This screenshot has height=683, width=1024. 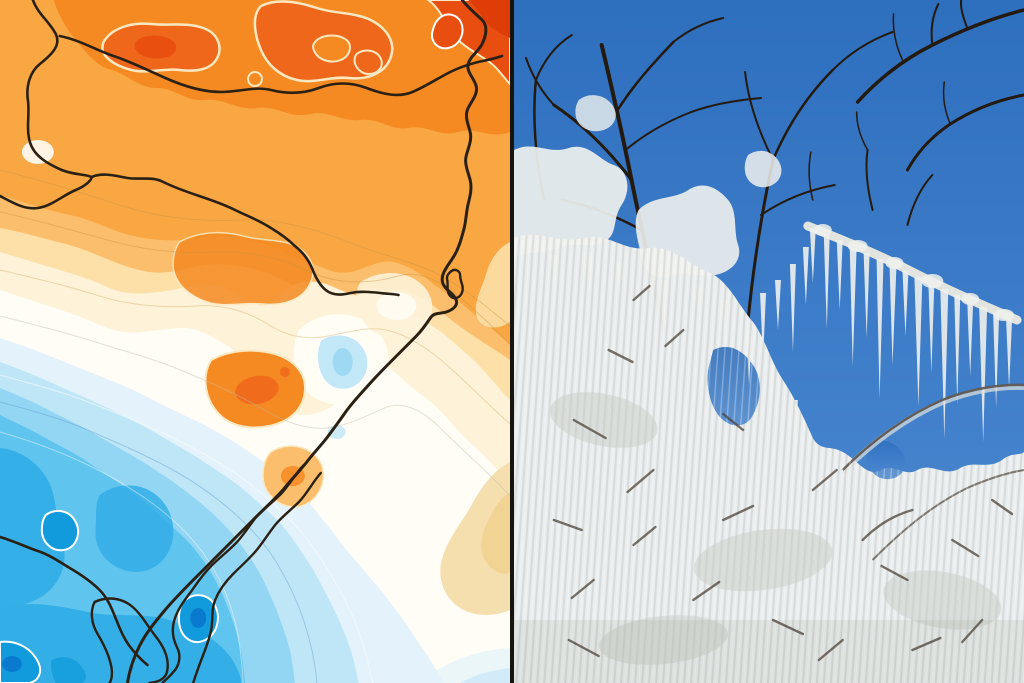 I want to click on lagoa-dos-patos-east, so click(x=257, y=577).